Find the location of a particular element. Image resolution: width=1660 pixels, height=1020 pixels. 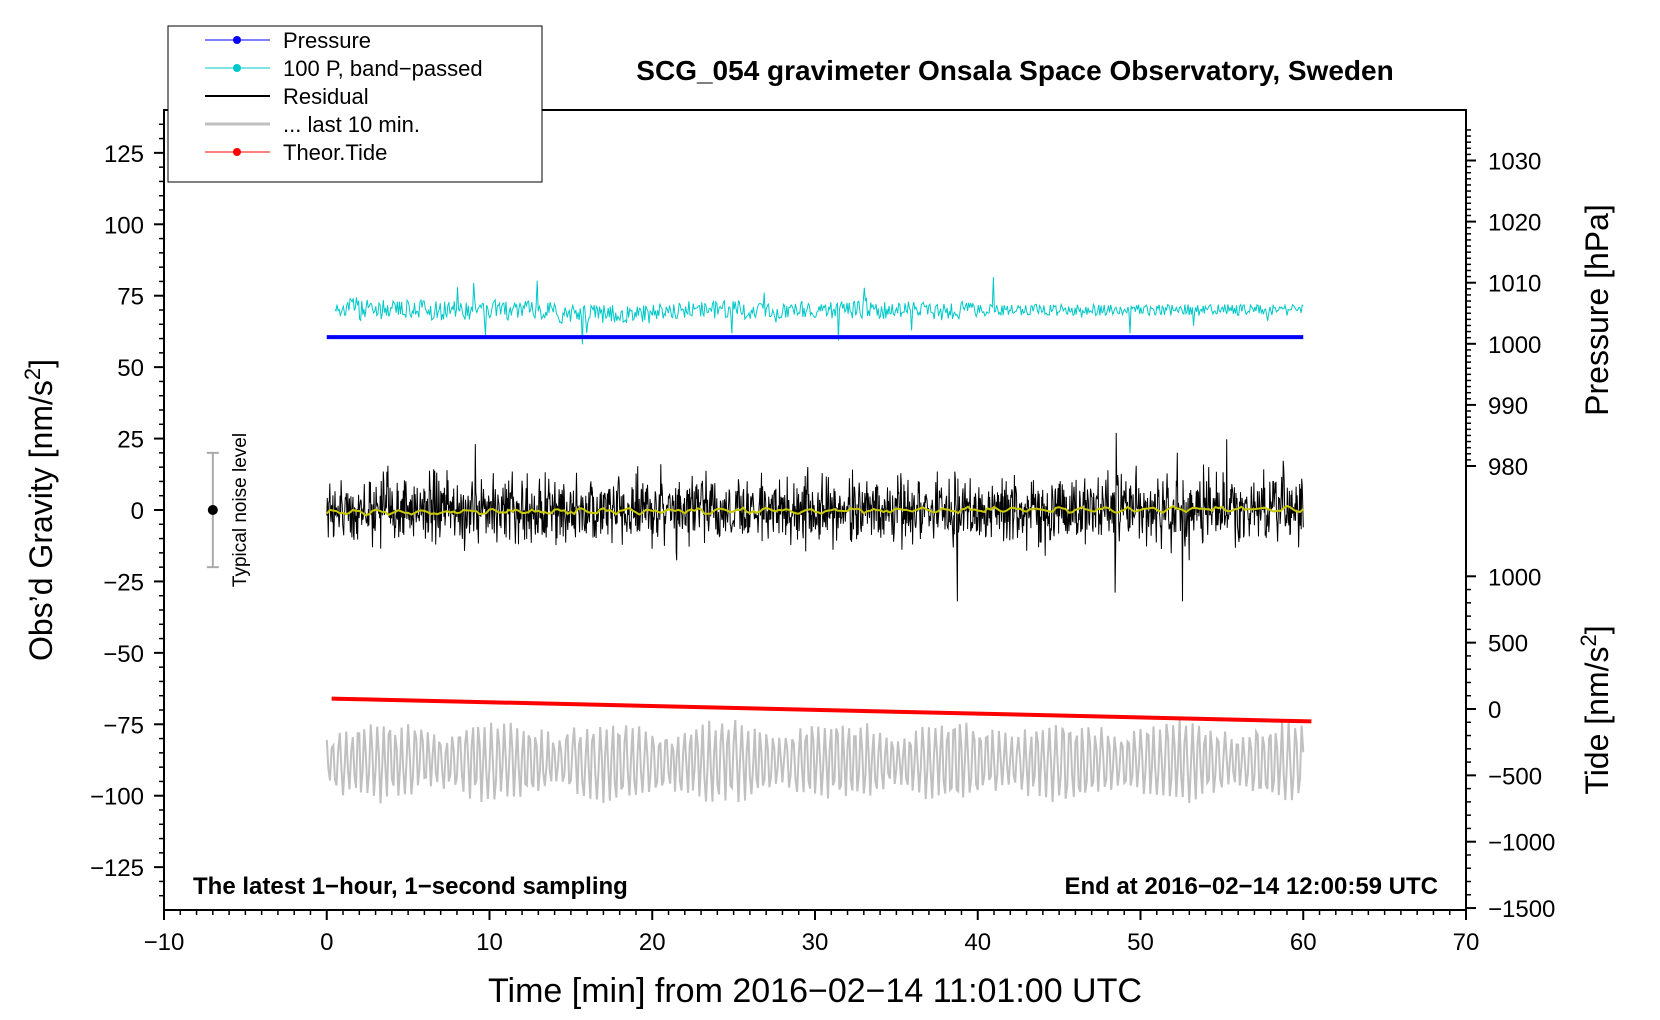

legend-box is located at coordinates (355, 104).